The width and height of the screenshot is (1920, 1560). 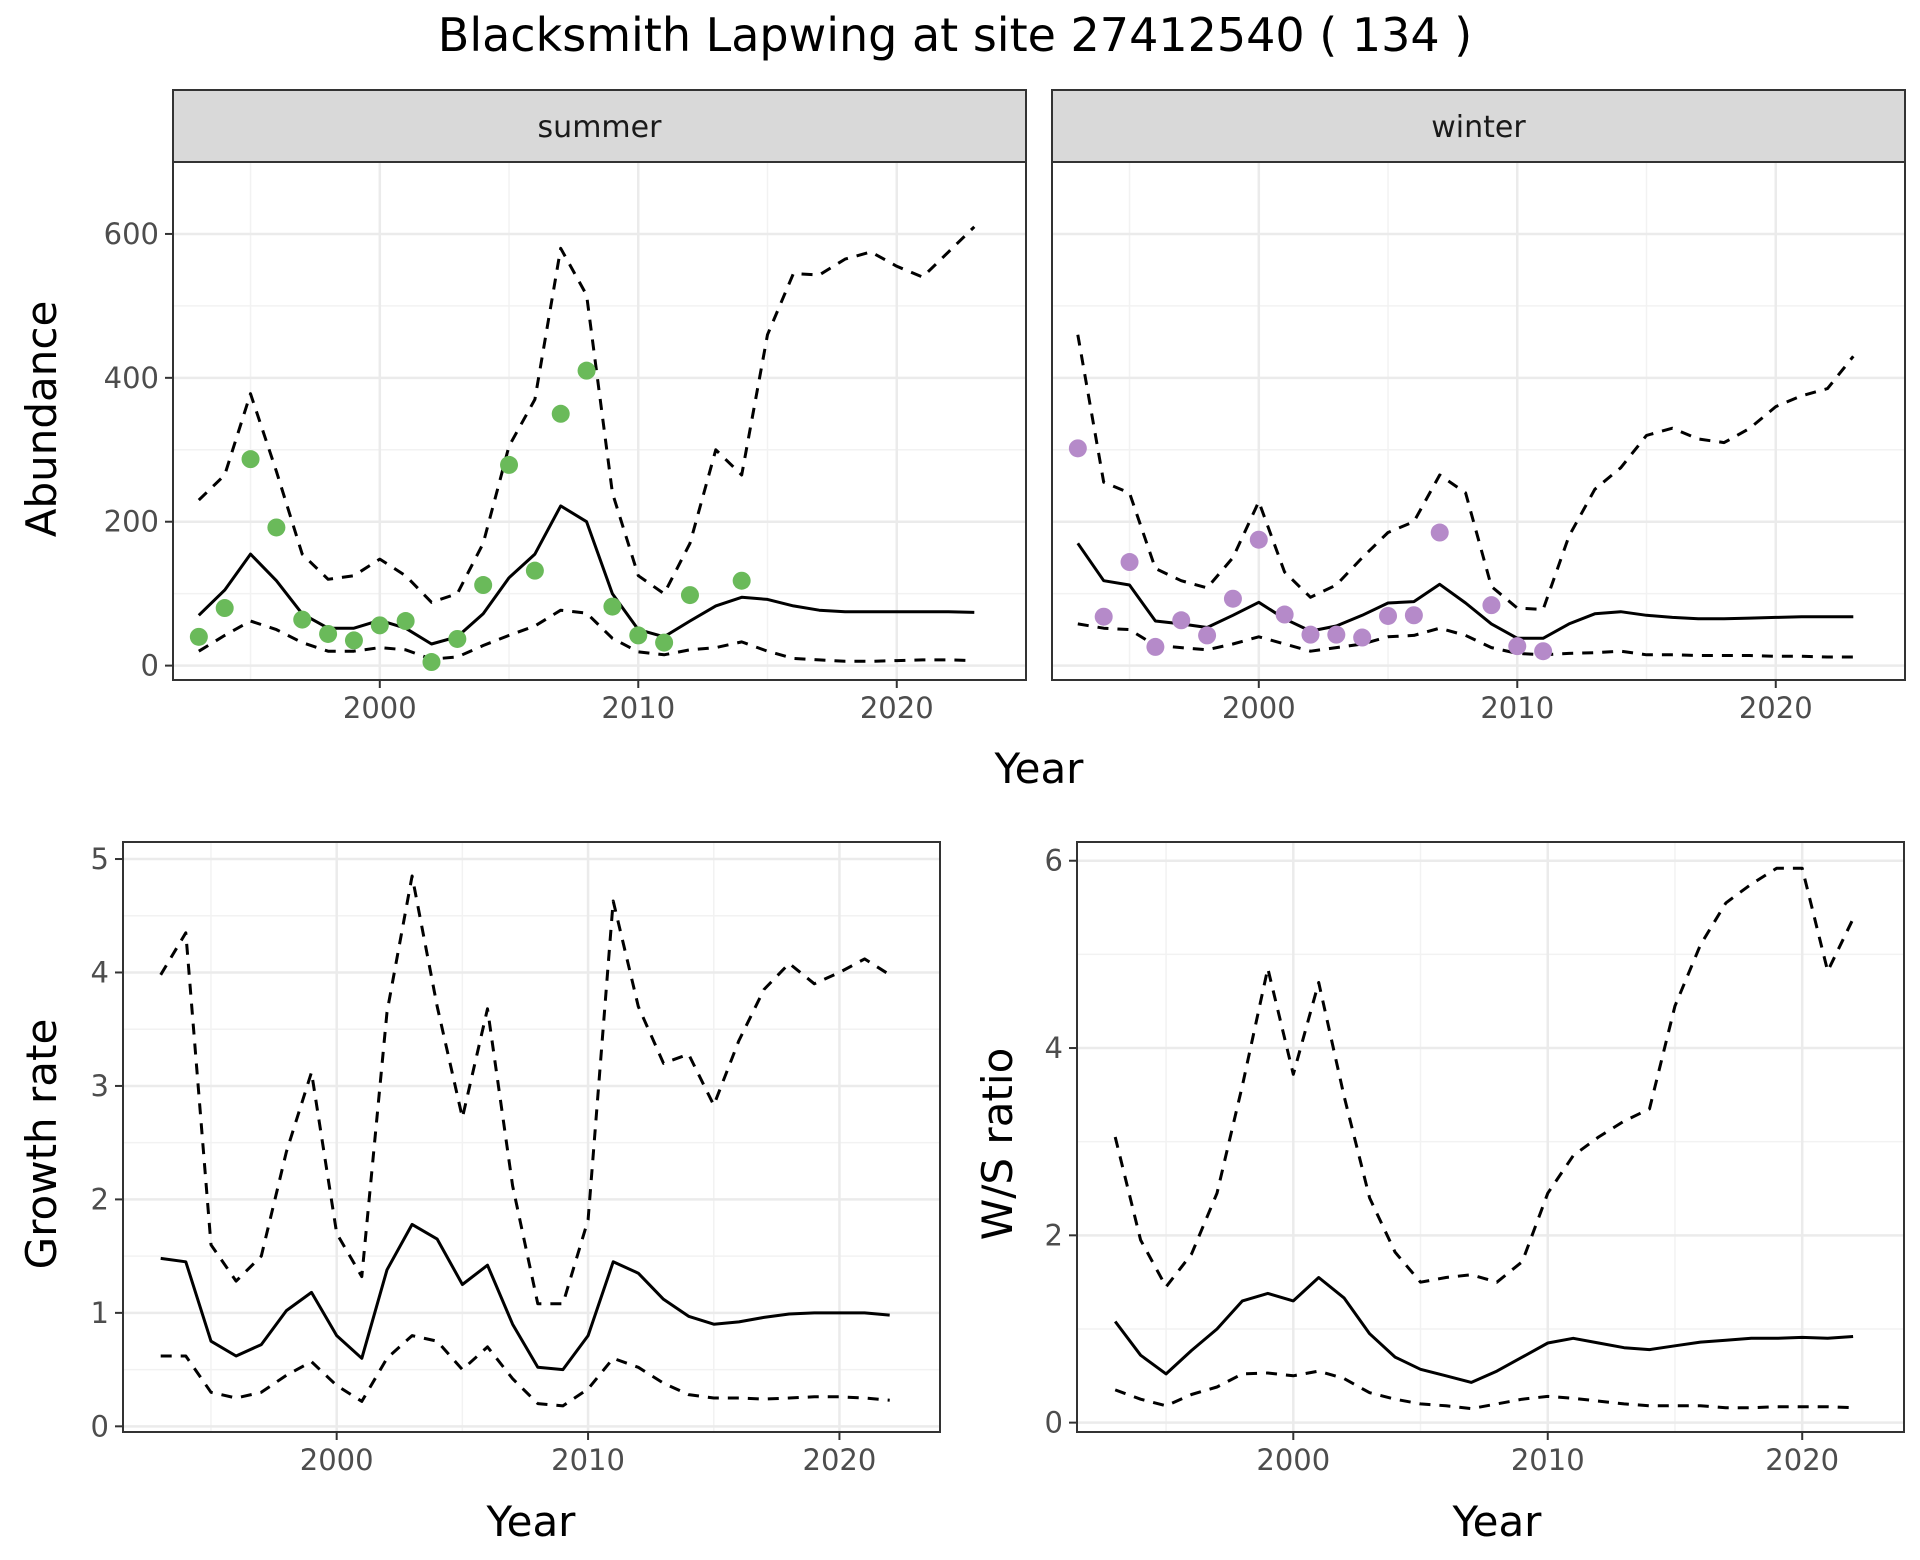 What do you see at coordinates (131, 378) in the screenshot?
I see `summer-y-tick-label: 400` at bounding box center [131, 378].